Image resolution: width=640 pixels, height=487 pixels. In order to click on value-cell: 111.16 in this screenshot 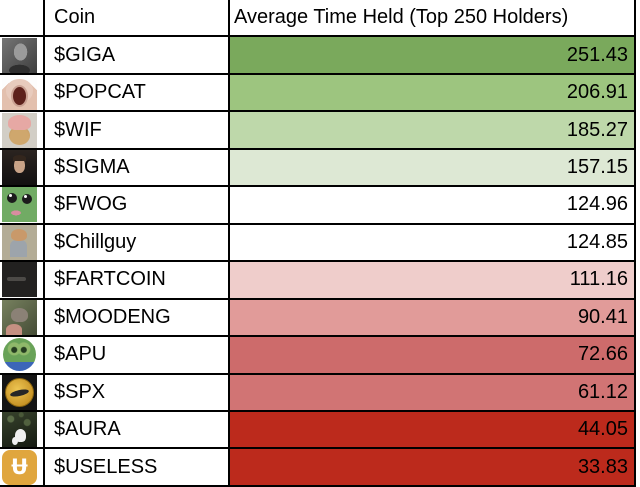, I will do `click(432, 280)`.